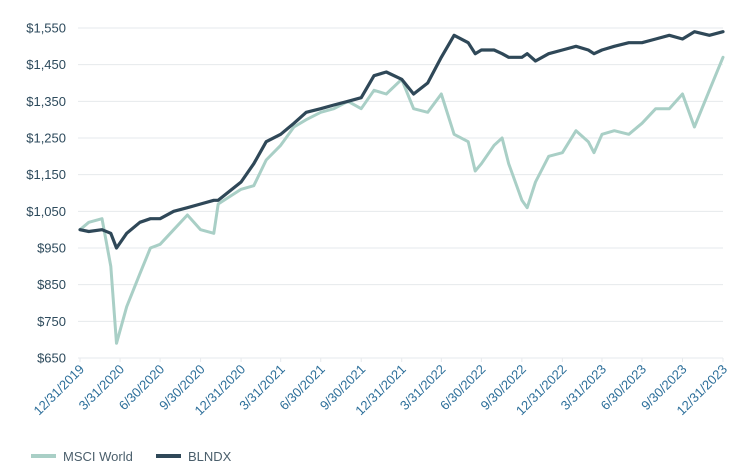 This screenshot has height=464, width=743. I want to click on legend-label-blndx: BLNDX, so click(210, 456).